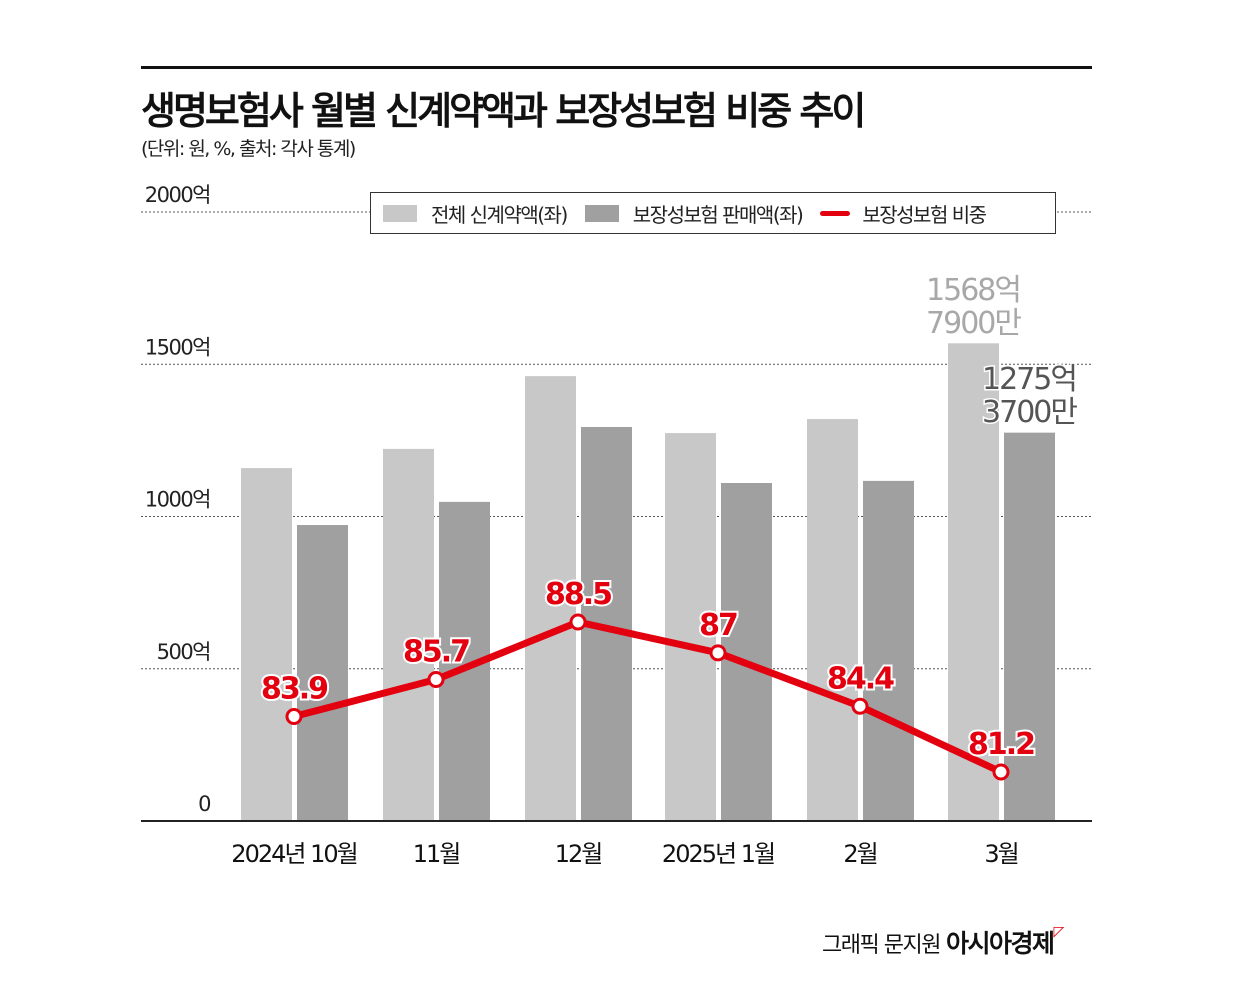  Describe the element at coordinates (648, 697) in the screenshot. I see `ratio-line` at that location.